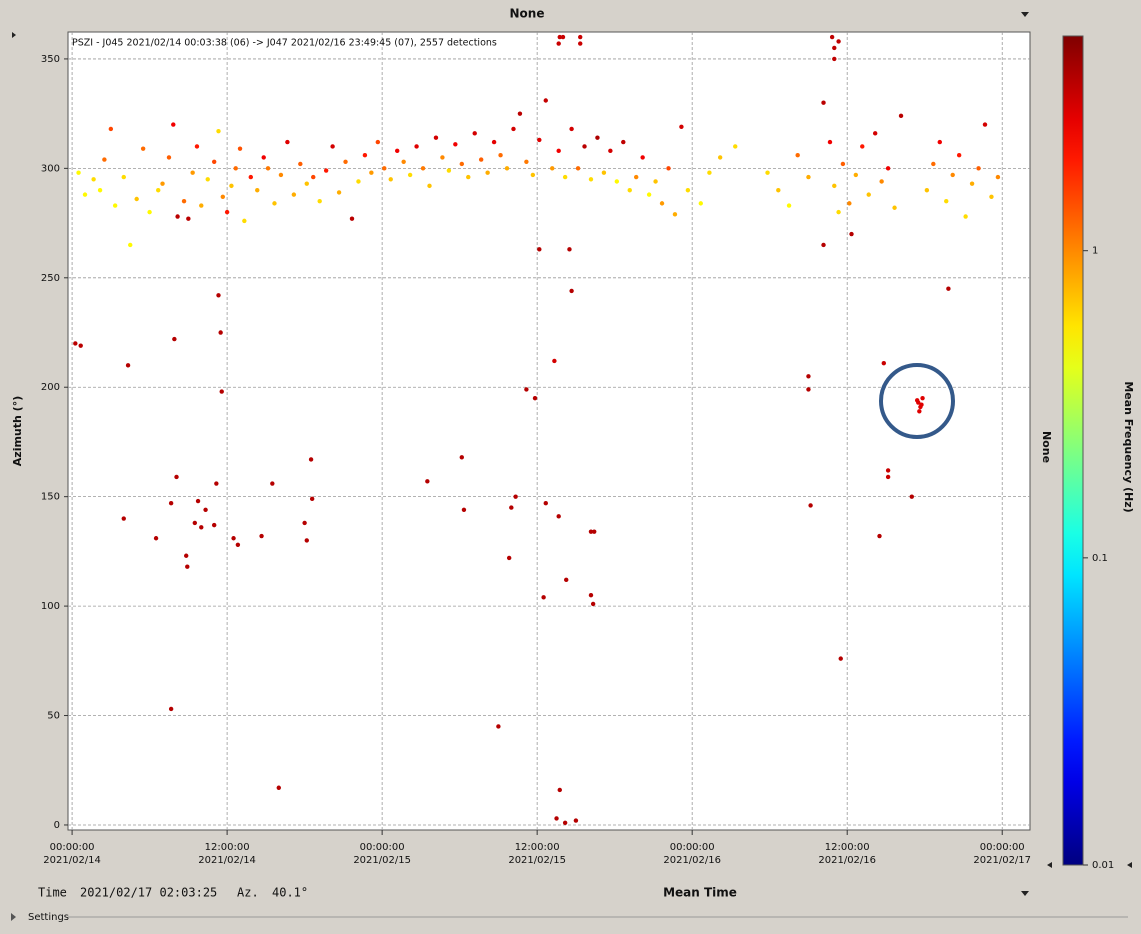  Describe the element at coordinates (248, 893) in the screenshot. I see `status-az-label: Az.` at that location.